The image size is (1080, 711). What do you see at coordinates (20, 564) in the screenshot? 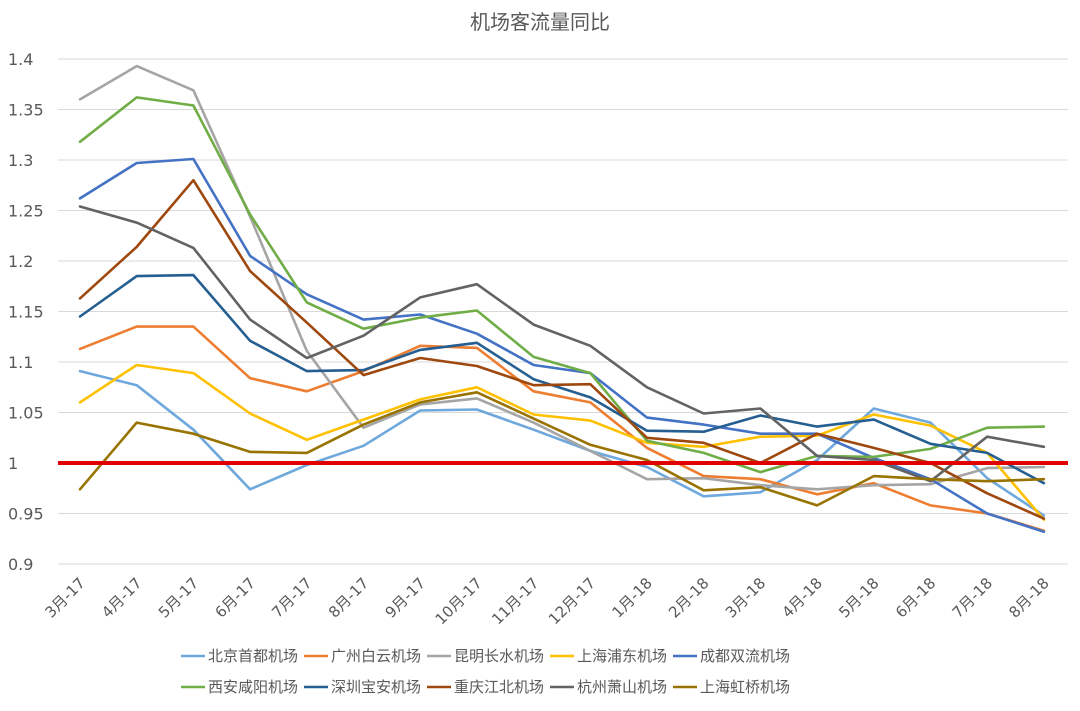
I see `y-tick-label: 0.9` at bounding box center [20, 564].